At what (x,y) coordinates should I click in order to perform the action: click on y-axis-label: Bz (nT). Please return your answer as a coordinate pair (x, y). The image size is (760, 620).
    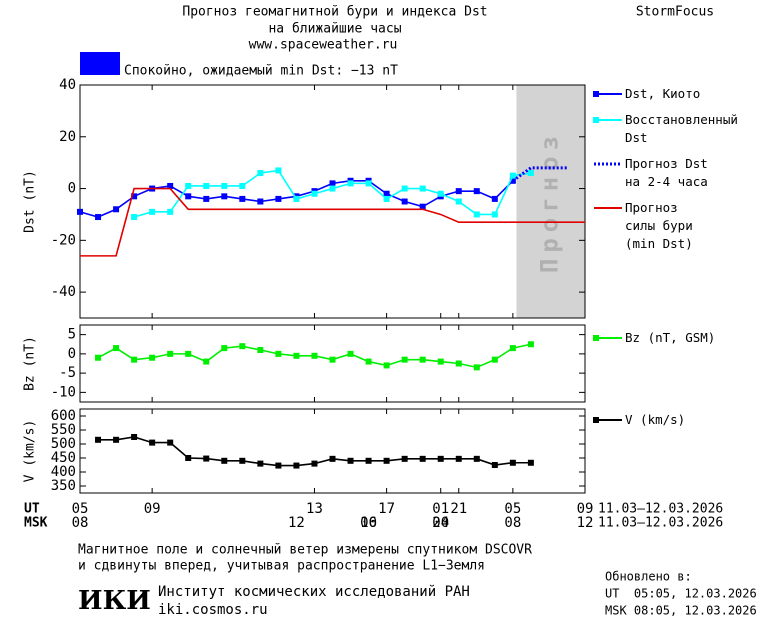
    Looking at the image, I should click on (30, 363).